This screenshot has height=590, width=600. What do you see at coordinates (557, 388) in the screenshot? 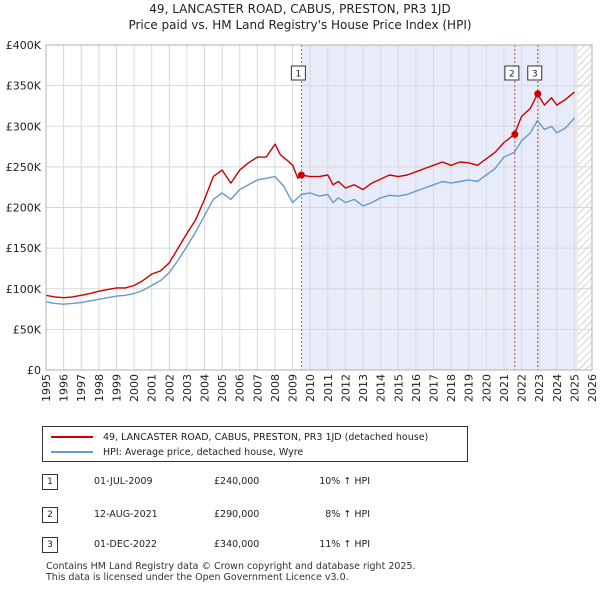
I see `x-tick-label: 2024` at bounding box center [557, 388].